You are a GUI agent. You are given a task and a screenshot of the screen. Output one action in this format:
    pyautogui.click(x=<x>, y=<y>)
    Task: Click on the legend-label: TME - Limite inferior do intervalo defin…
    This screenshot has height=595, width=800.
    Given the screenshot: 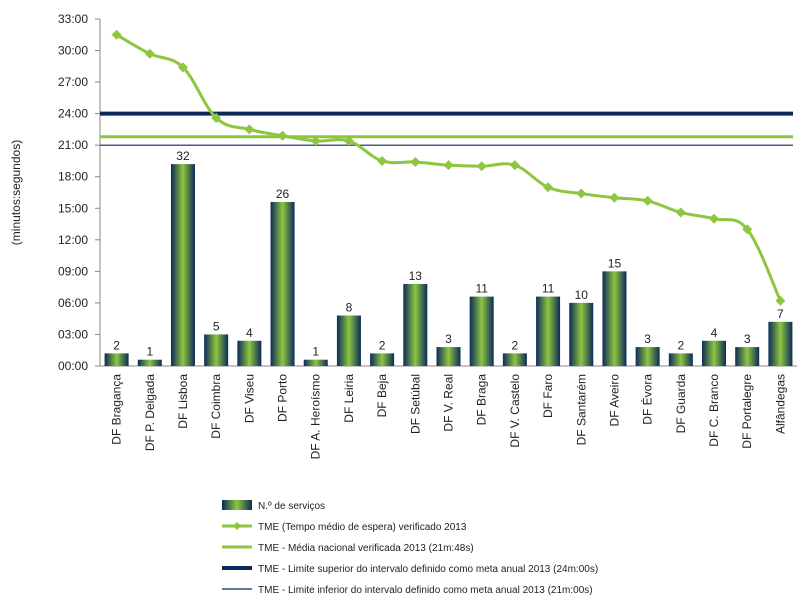 What is the action you would take?
    pyautogui.click(x=425, y=590)
    